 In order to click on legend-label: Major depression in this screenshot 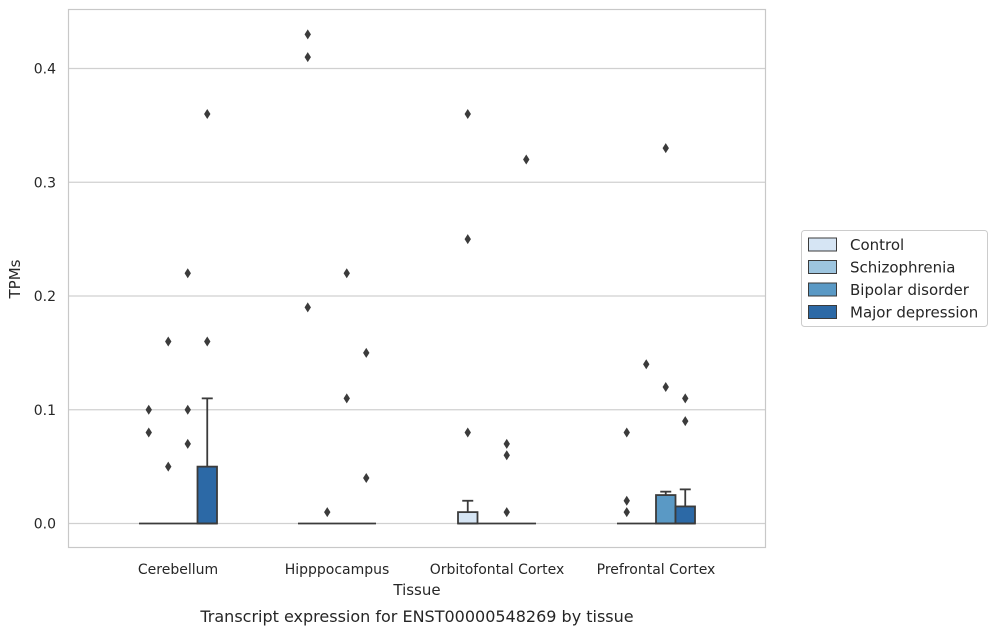, I will do `click(914, 313)`.